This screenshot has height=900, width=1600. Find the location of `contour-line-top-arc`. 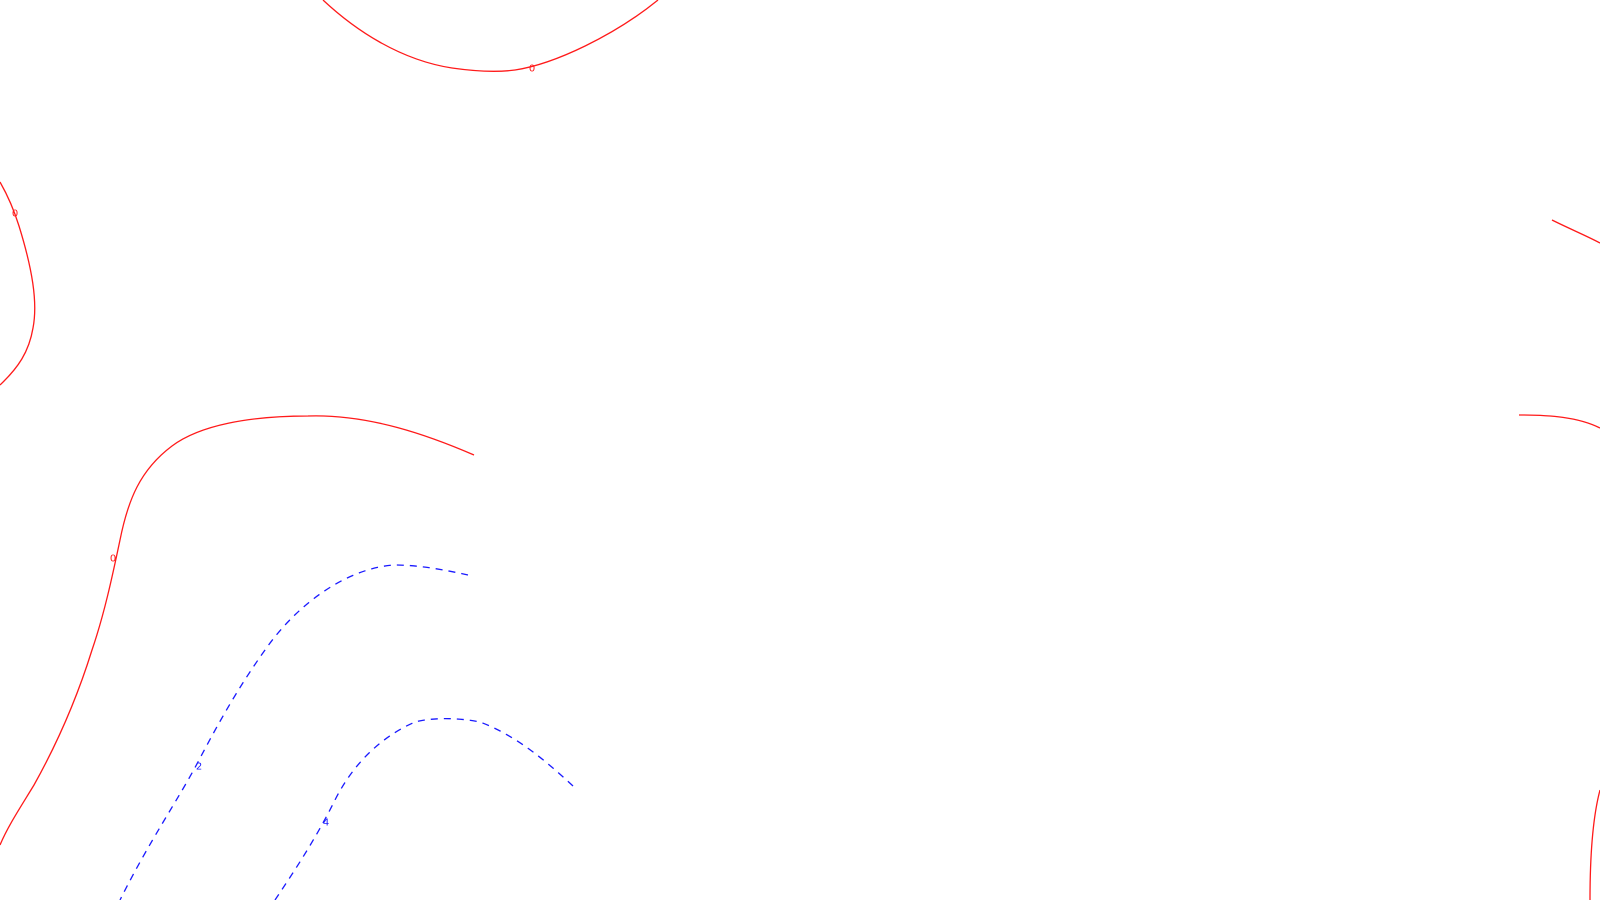

contour-line-top-arc is located at coordinates (490, 36).